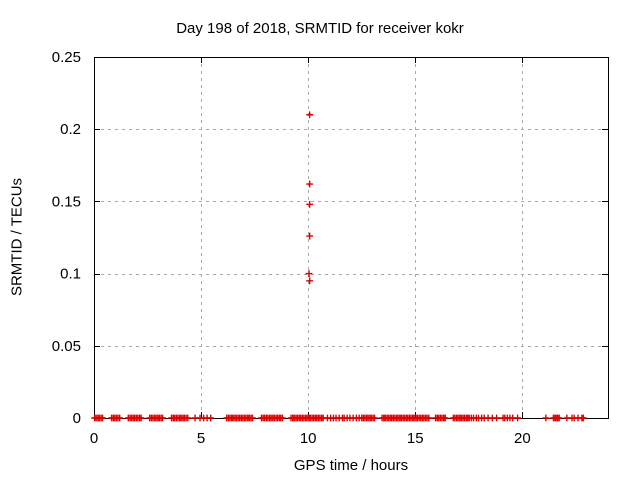 Image resolution: width=640 pixels, height=480 pixels. I want to click on x-tick-label: 15, so click(415, 438).